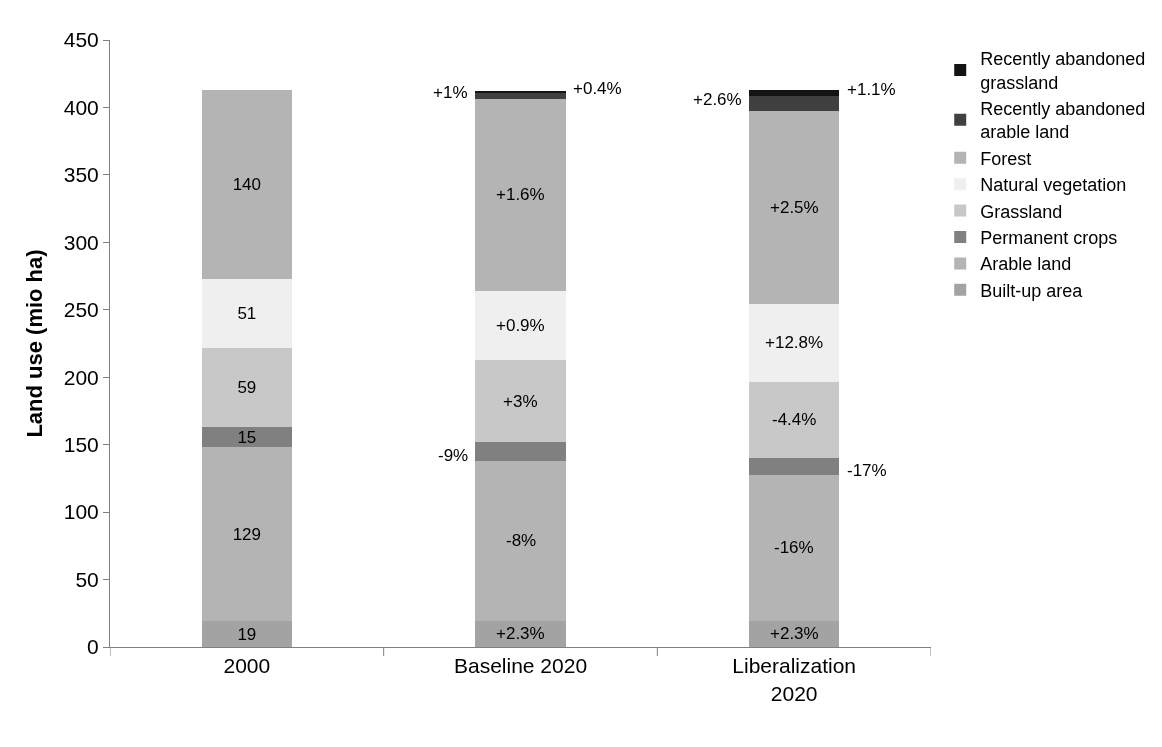  I want to click on data-label: 19, so click(247, 634).